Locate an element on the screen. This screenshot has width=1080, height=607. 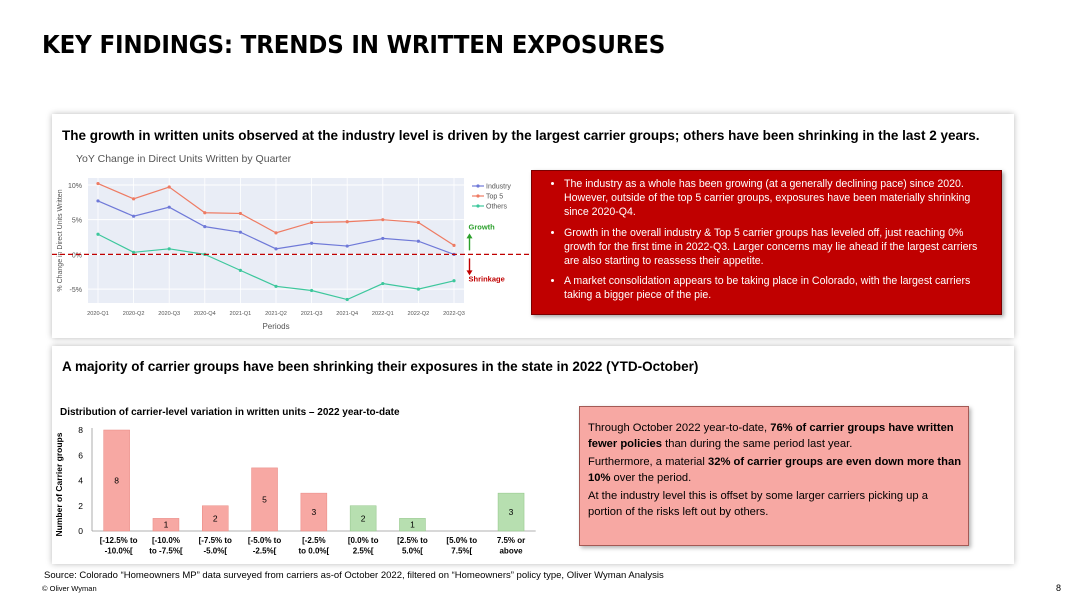
y-tick-label: 2 is located at coordinates (80, 506).